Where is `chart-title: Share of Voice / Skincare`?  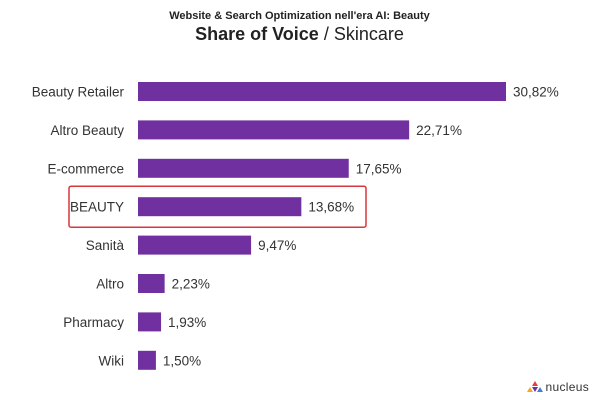 chart-title: Share of Voice / Skincare is located at coordinates (299, 34).